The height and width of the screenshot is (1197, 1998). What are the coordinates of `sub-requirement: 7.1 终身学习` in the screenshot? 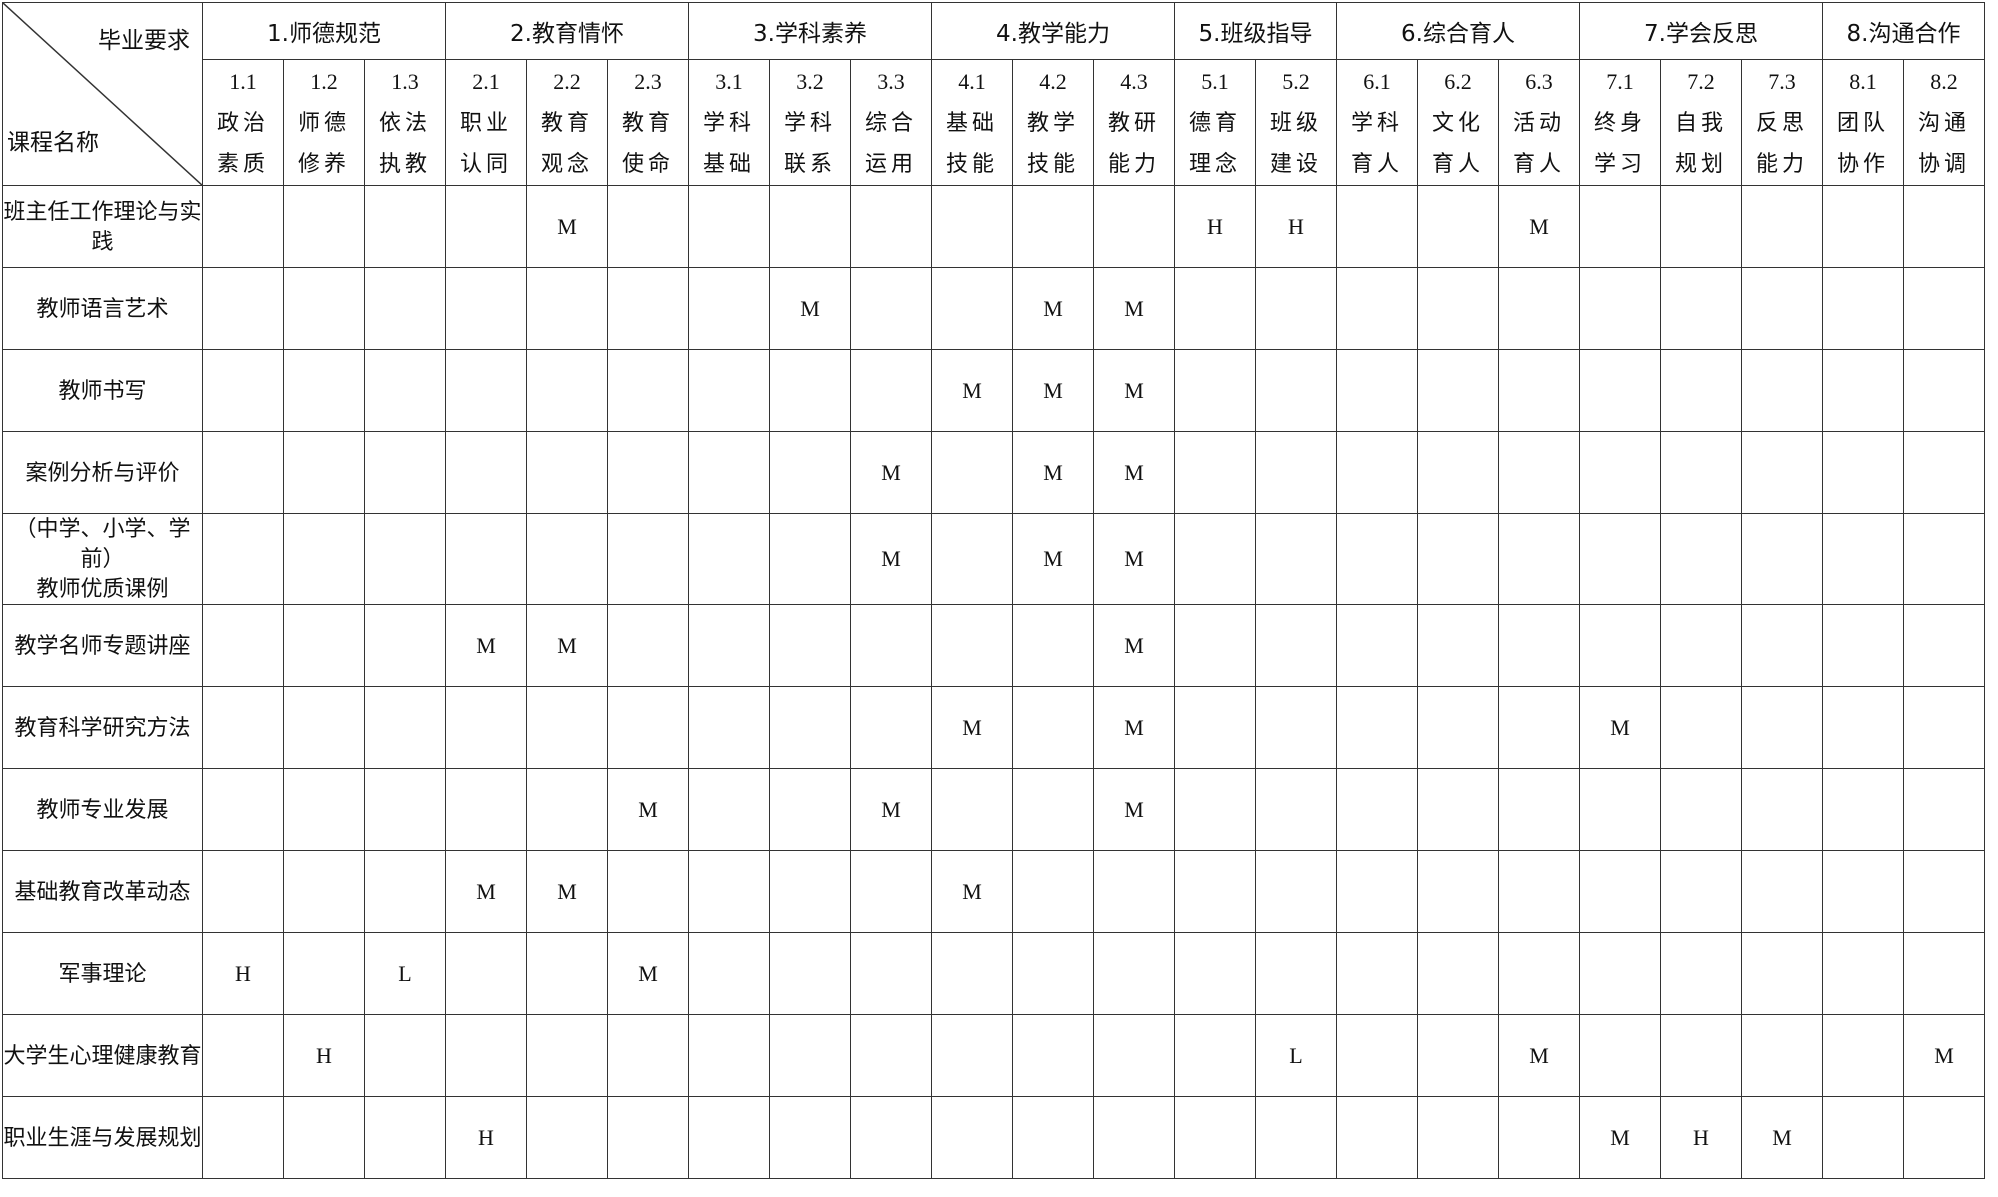 It's located at (1620, 122).